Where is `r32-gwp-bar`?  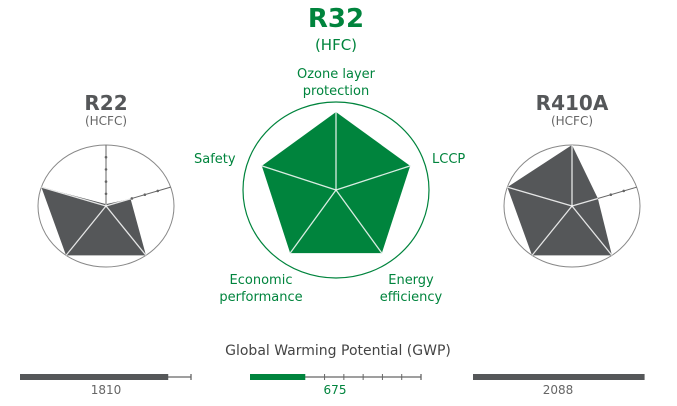 r32-gwp-bar is located at coordinates (278, 377).